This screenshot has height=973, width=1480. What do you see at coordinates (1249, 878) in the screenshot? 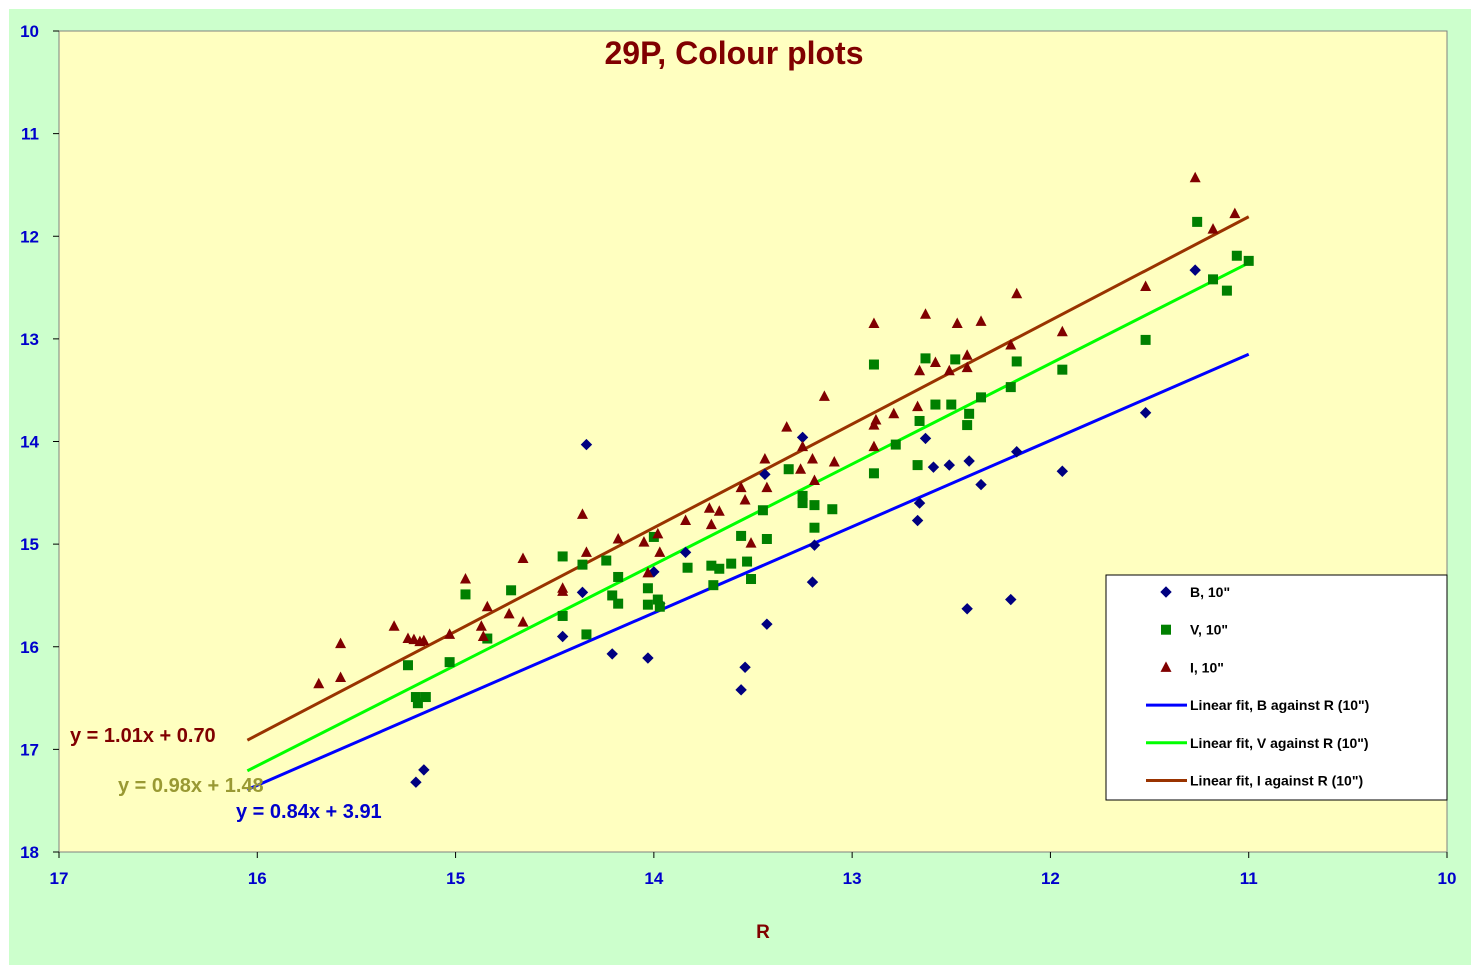
I see `x-tick-label: 11` at bounding box center [1249, 878].